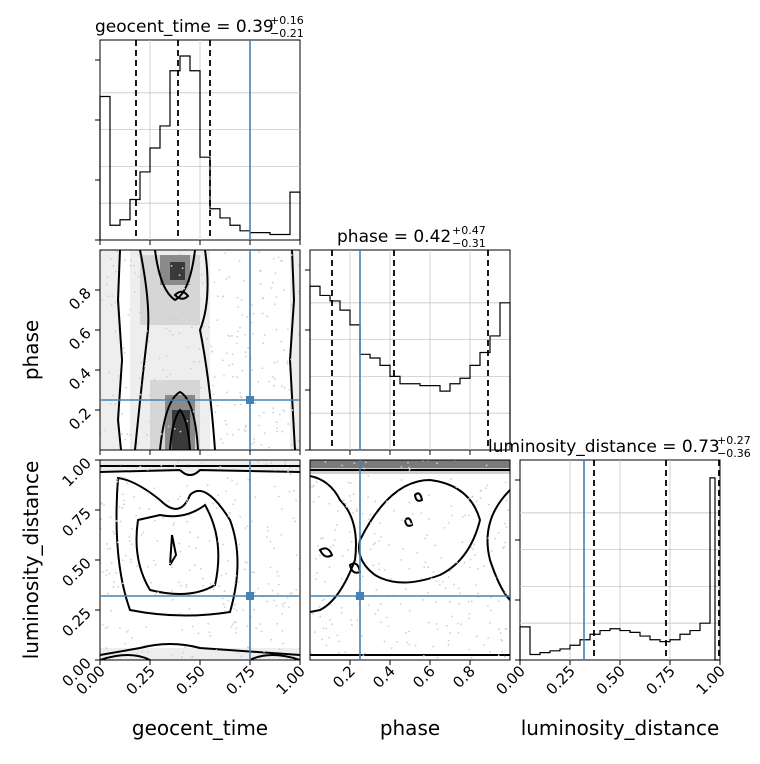 This screenshot has width=760, height=764. I want to click on ylabel-phase: phase, so click(31, 350).